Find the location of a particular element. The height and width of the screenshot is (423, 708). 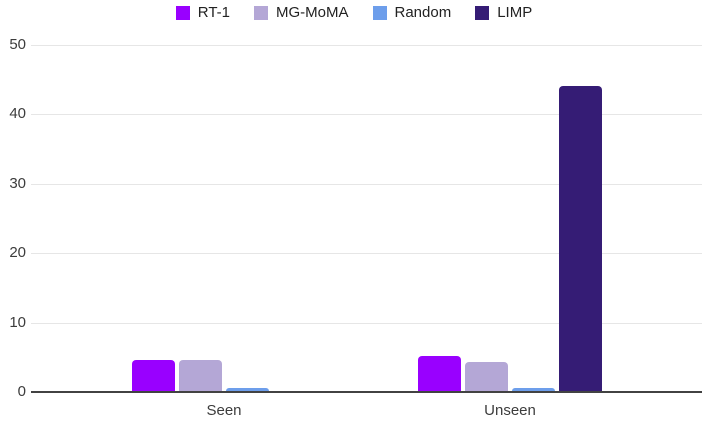

bar-rt-1-unseen is located at coordinates (439, 373).